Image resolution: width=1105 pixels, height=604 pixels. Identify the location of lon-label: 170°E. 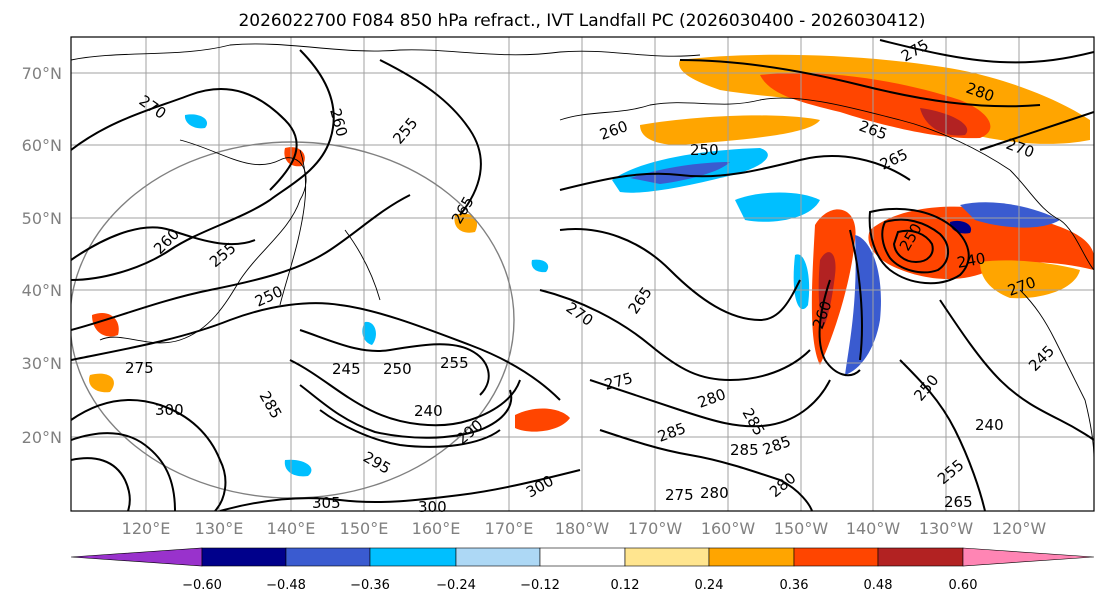
(509, 528).